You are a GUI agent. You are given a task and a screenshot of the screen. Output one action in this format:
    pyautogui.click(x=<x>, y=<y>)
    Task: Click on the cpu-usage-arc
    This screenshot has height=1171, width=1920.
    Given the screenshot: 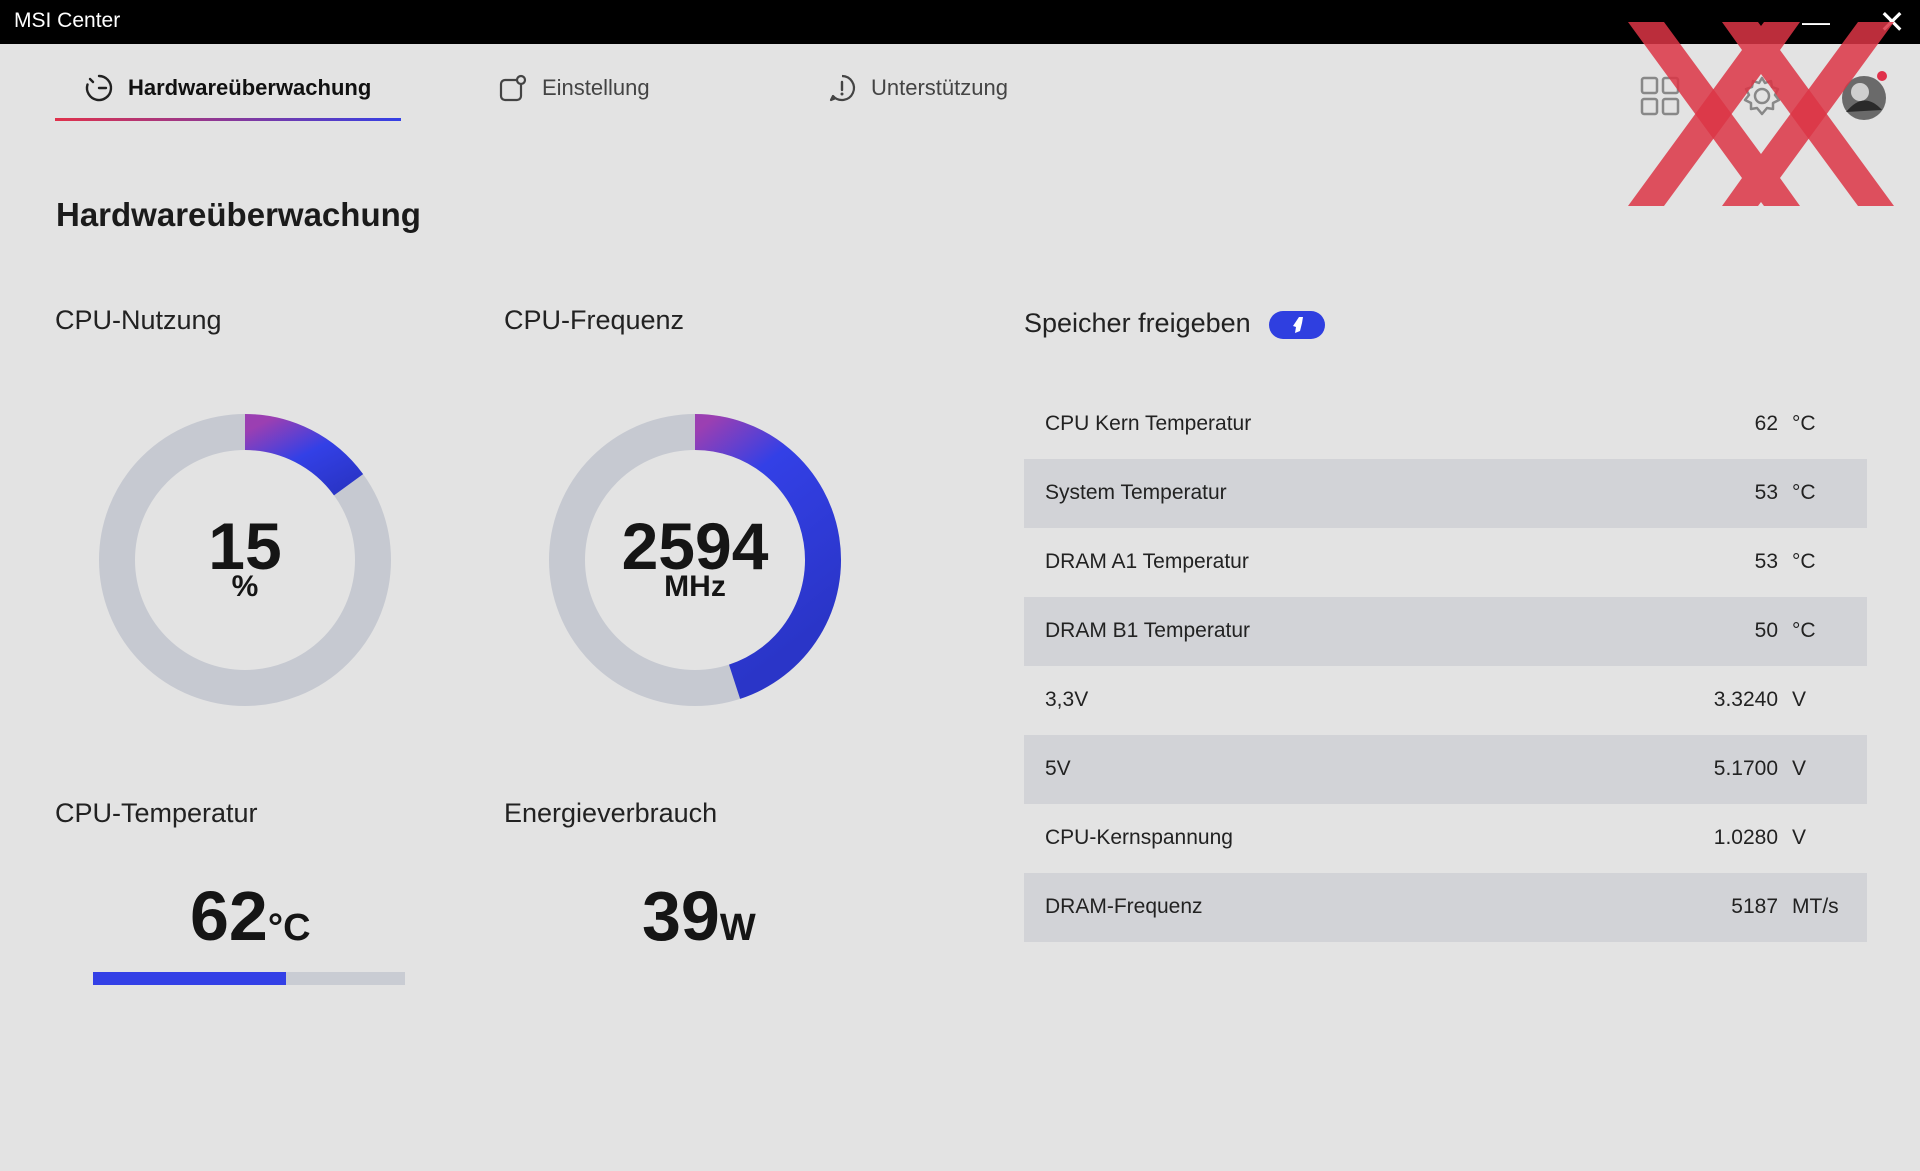 What is the action you would take?
    pyautogui.click(x=304, y=455)
    